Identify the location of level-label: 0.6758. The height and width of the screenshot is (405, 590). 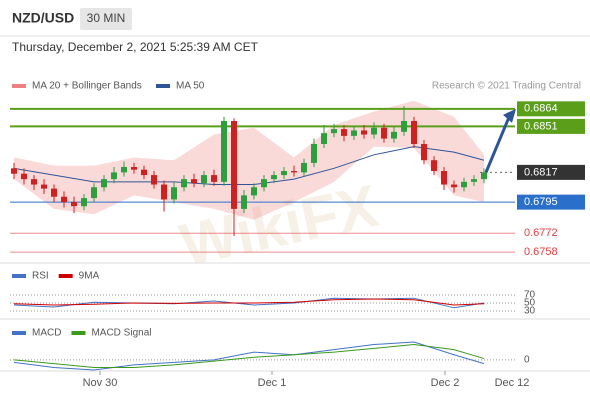
(541, 252).